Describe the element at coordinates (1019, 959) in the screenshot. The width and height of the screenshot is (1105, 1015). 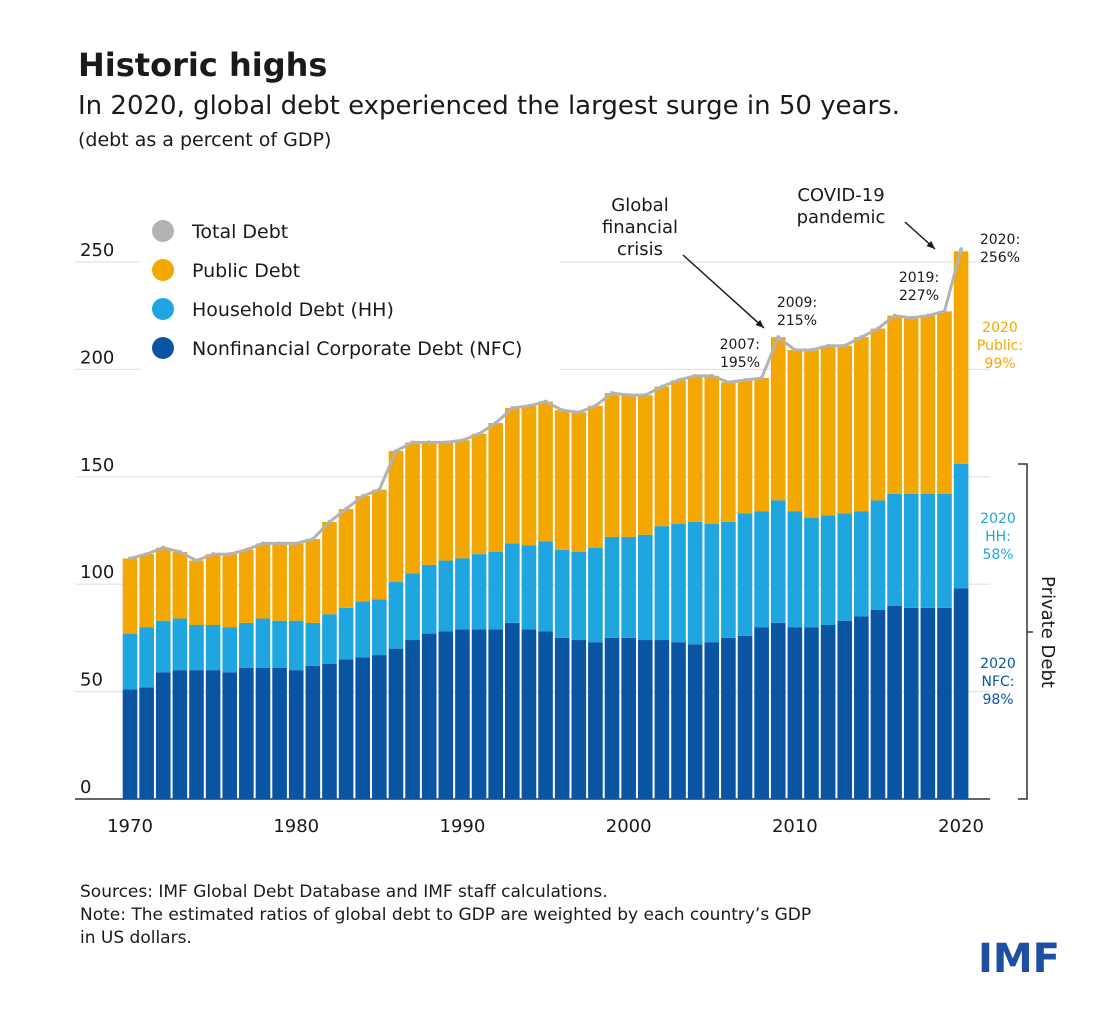
I see `logo: IMF` at that location.